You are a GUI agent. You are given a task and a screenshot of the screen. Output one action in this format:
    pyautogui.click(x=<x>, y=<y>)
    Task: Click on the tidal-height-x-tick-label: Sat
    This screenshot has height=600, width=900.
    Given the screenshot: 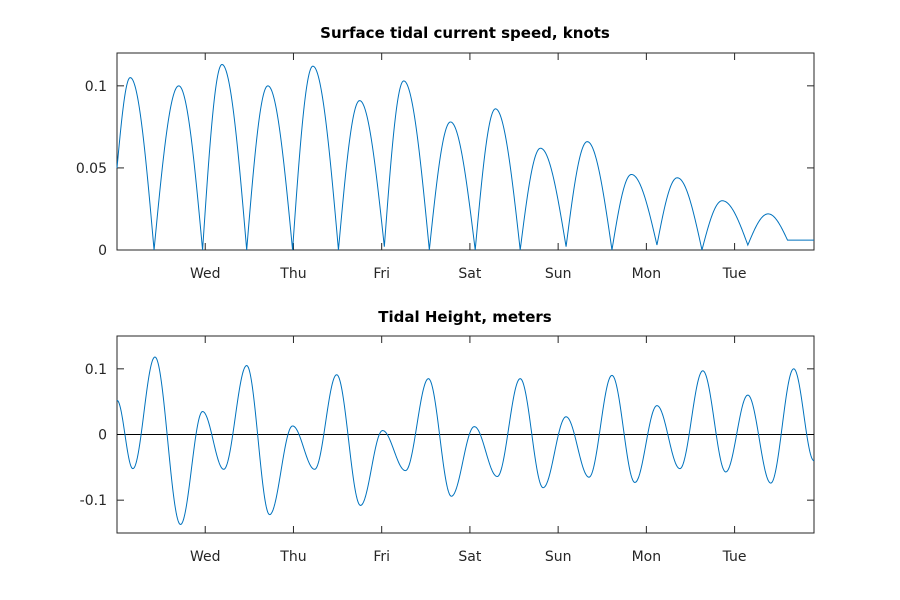 What is the action you would take?
    pyautogui.click(x=469, y=557)
    